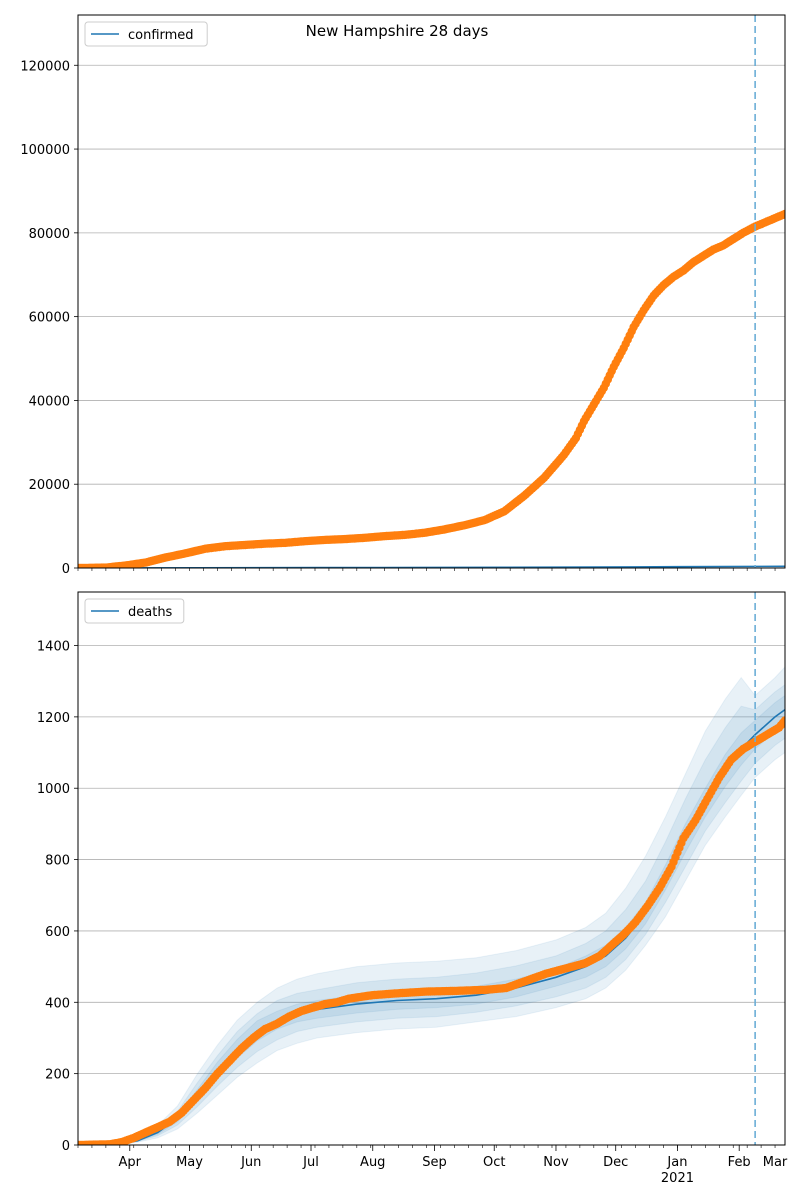 Image resolution: width=800 pixels, height=1200 pixels. I want to click on x-tick-label: Aug, so click(372, 1162).